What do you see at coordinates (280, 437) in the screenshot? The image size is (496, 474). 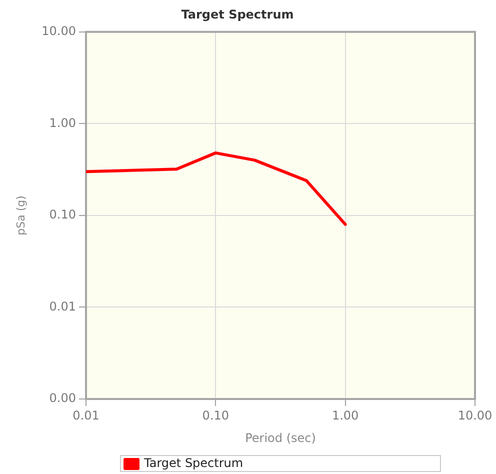 I see `x-axis-title: Period (sec)` at bounding box center [280, 437].